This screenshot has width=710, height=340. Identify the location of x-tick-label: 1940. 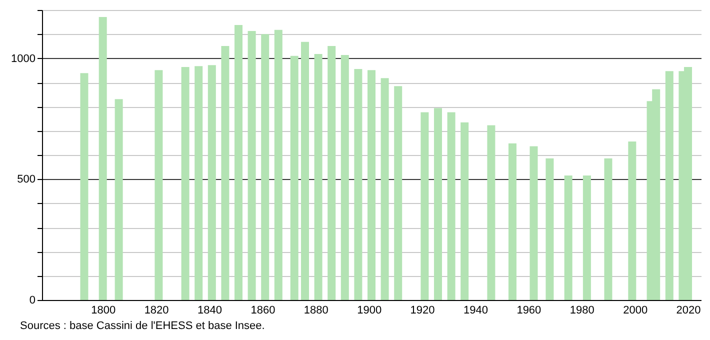
(475, 310).